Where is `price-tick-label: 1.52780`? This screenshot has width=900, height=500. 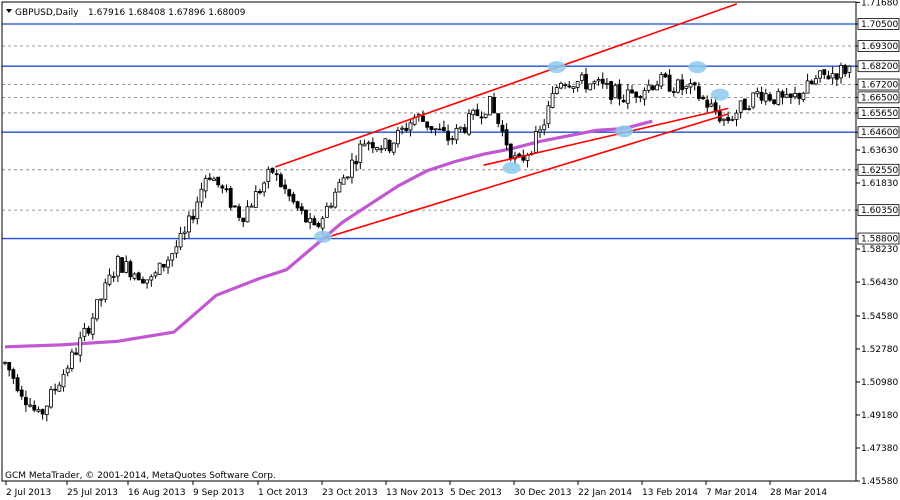 price-tick-label: 1.52780 is located at coordinates (879, 350).